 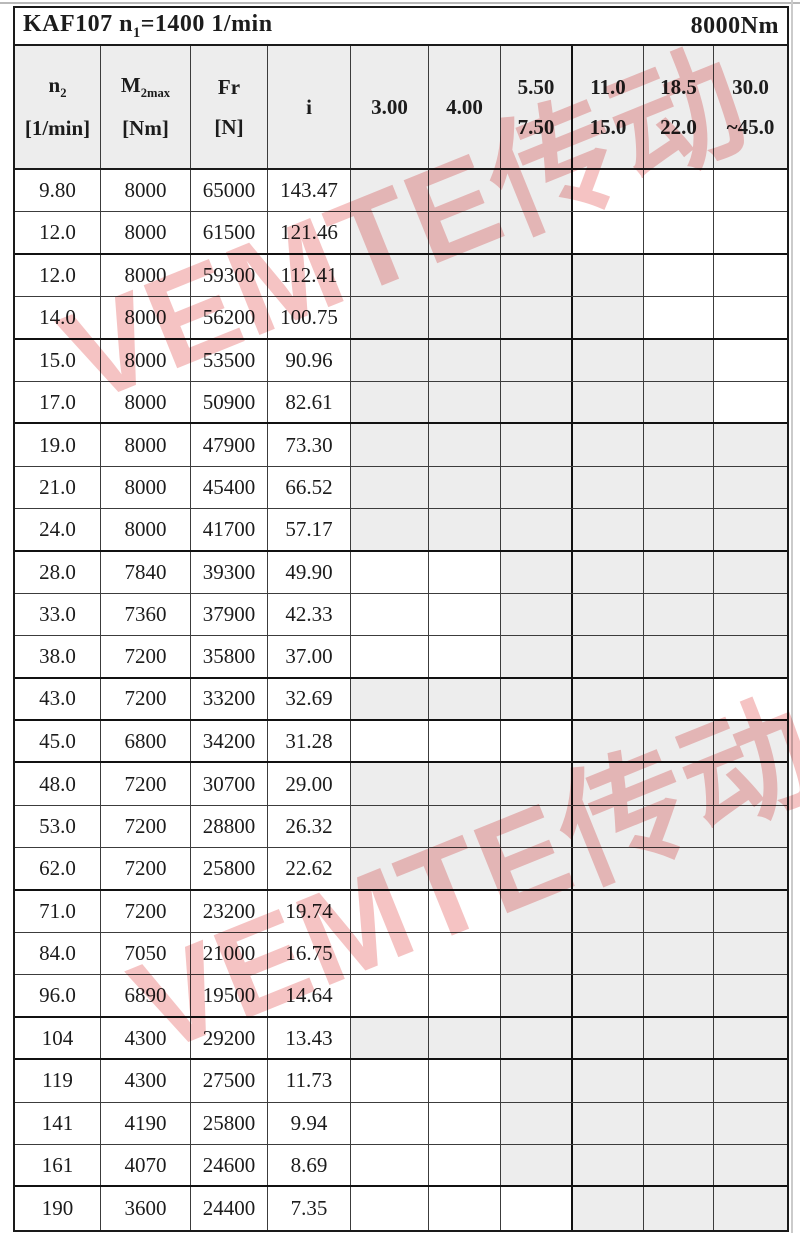 I want to click on cell-m2max: 7050, so click(x=146, y=954).